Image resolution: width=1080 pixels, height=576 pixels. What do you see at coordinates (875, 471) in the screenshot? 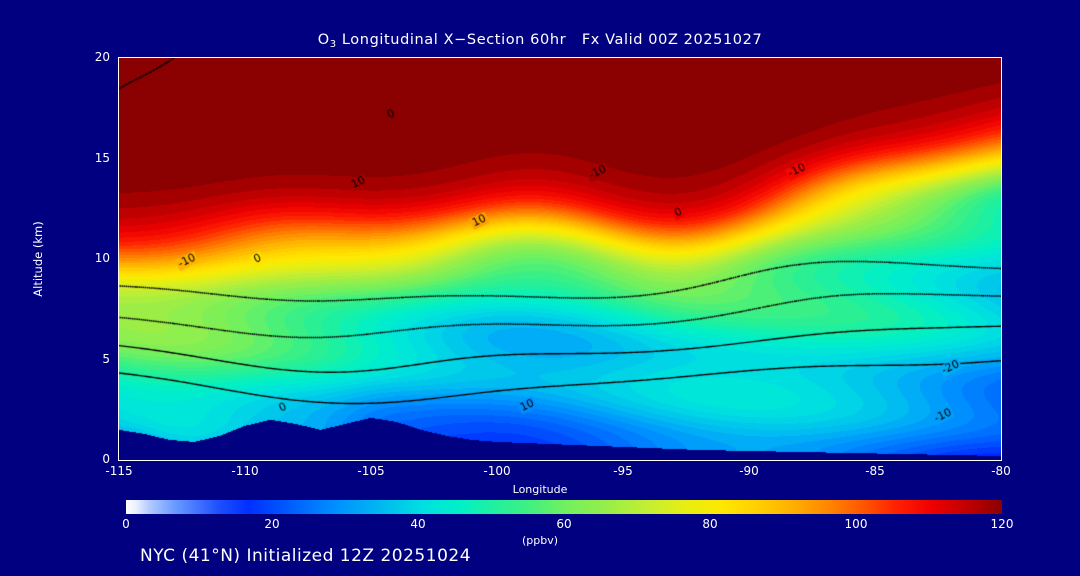
I see `x-tick--85: -85` at bounding box center [875, 471].